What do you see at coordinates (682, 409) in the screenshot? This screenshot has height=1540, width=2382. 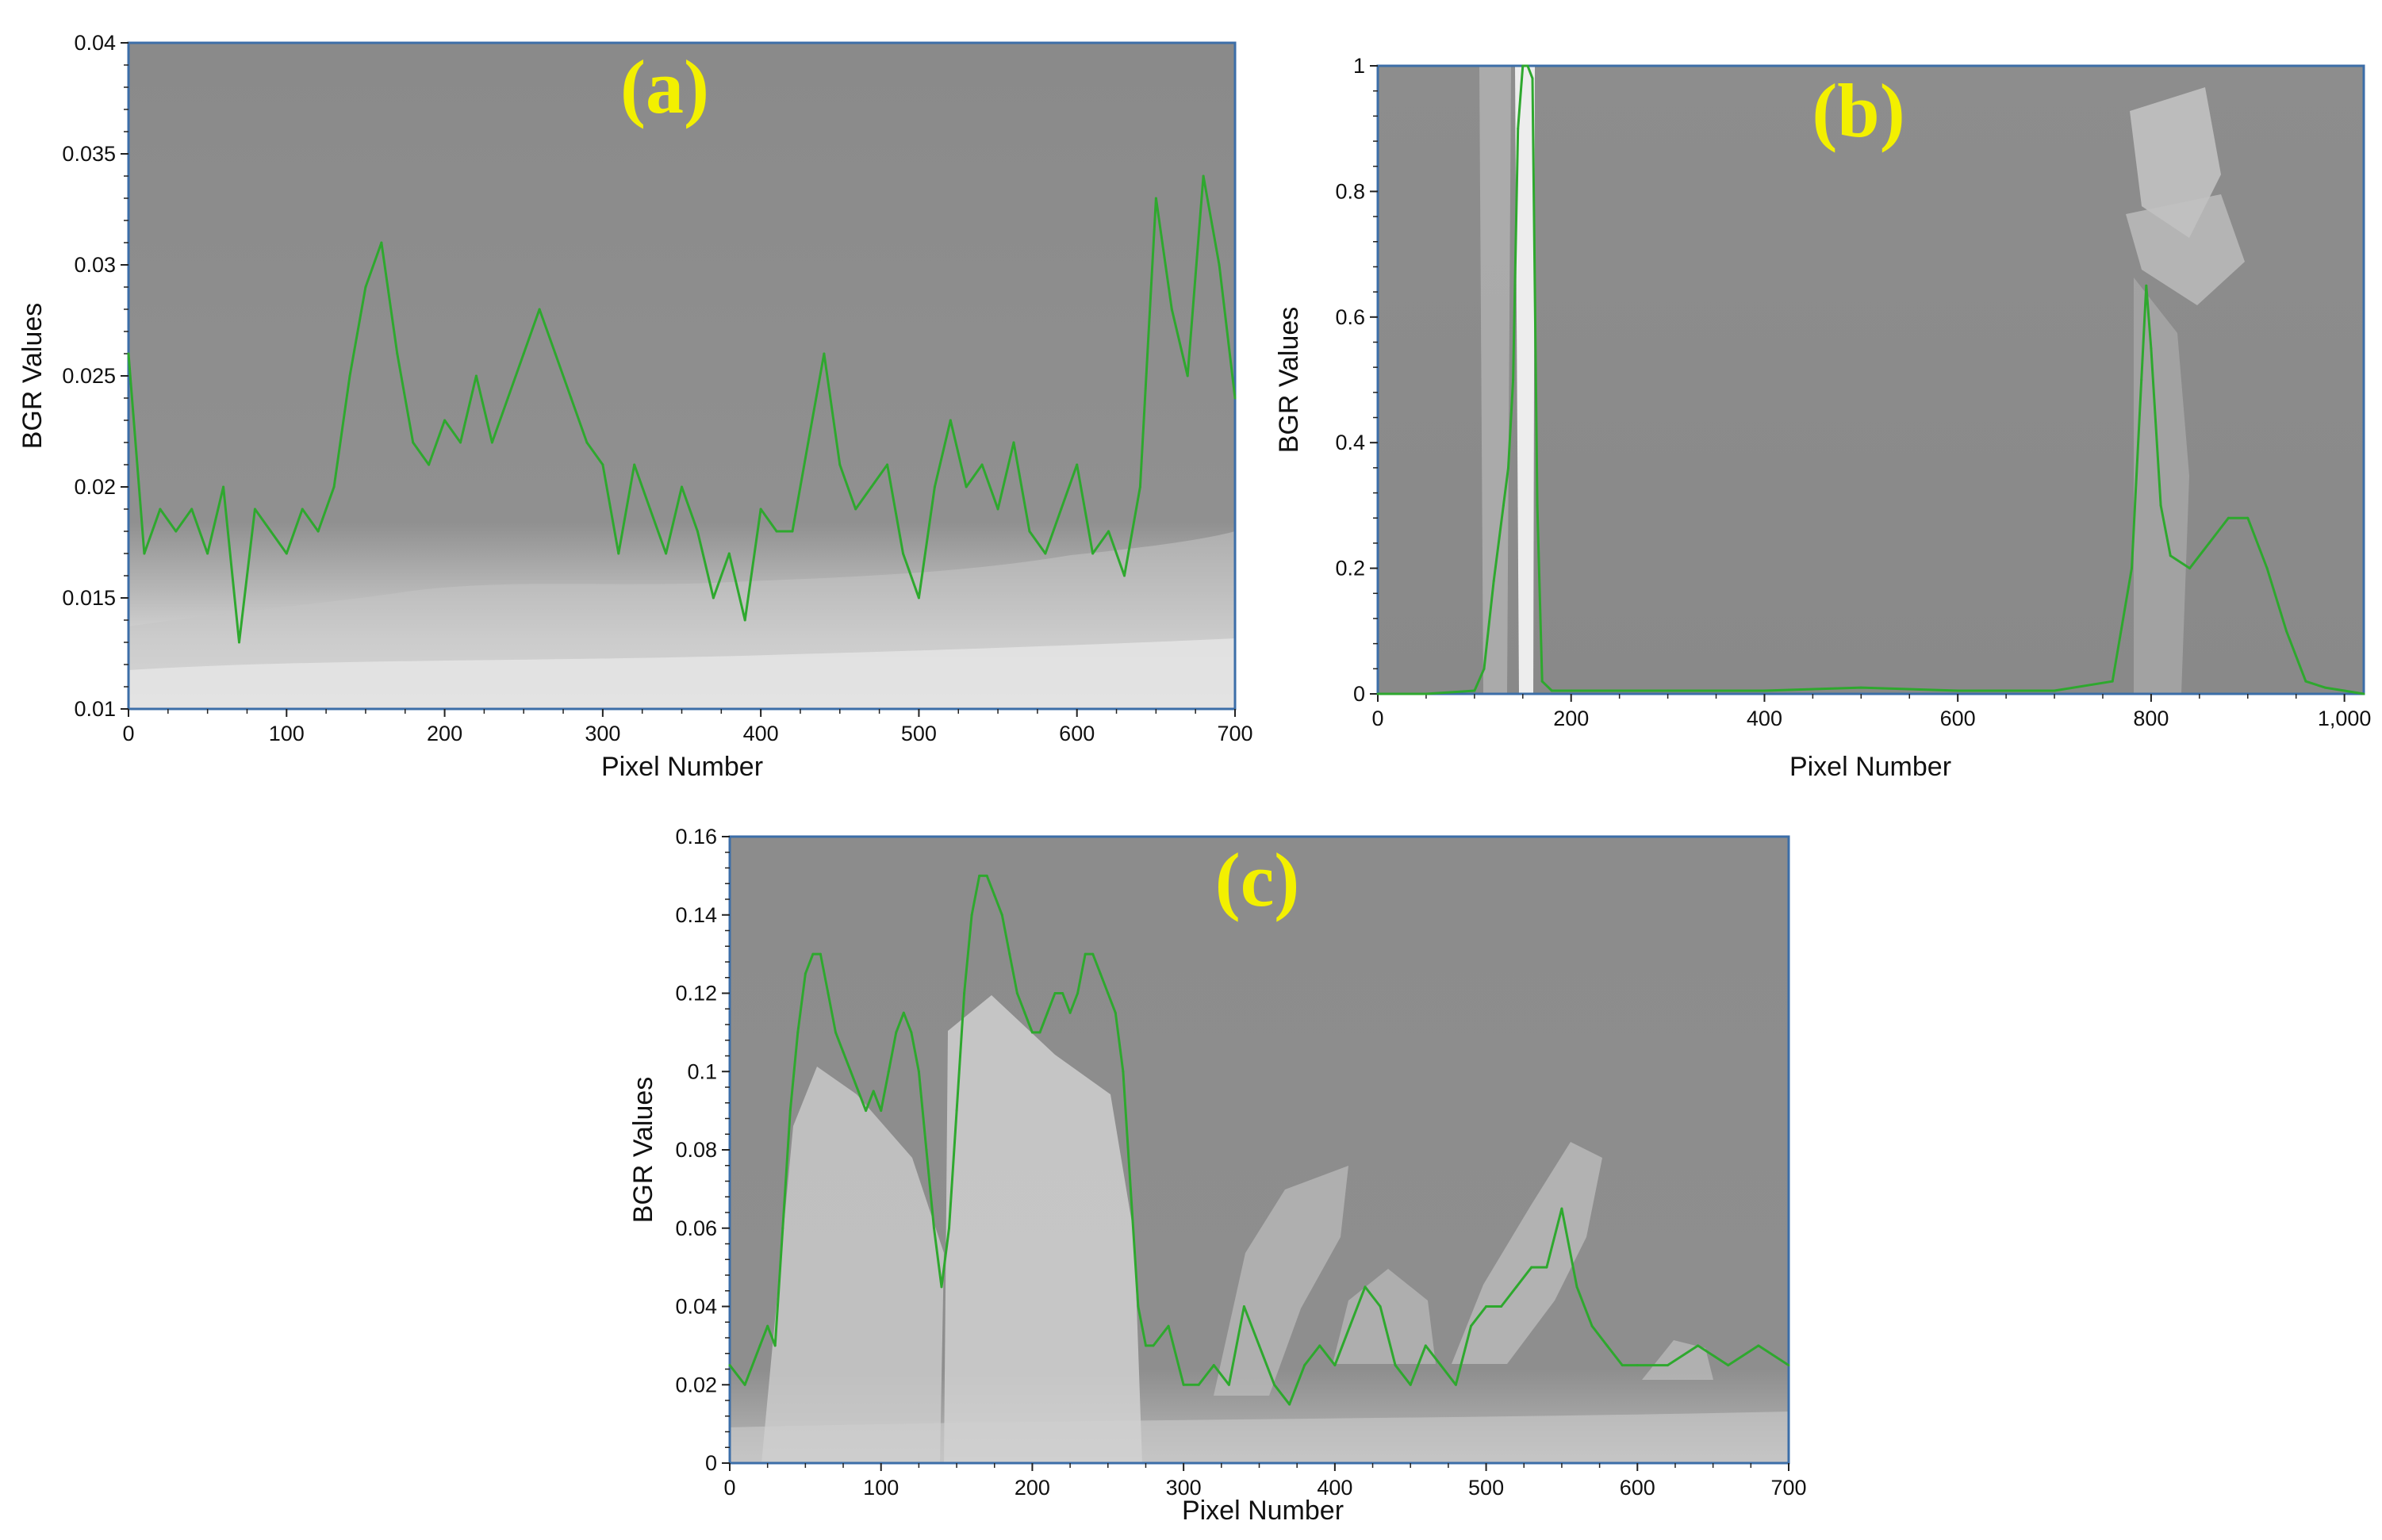 I see `series-group` at bounding box center [682, 409].